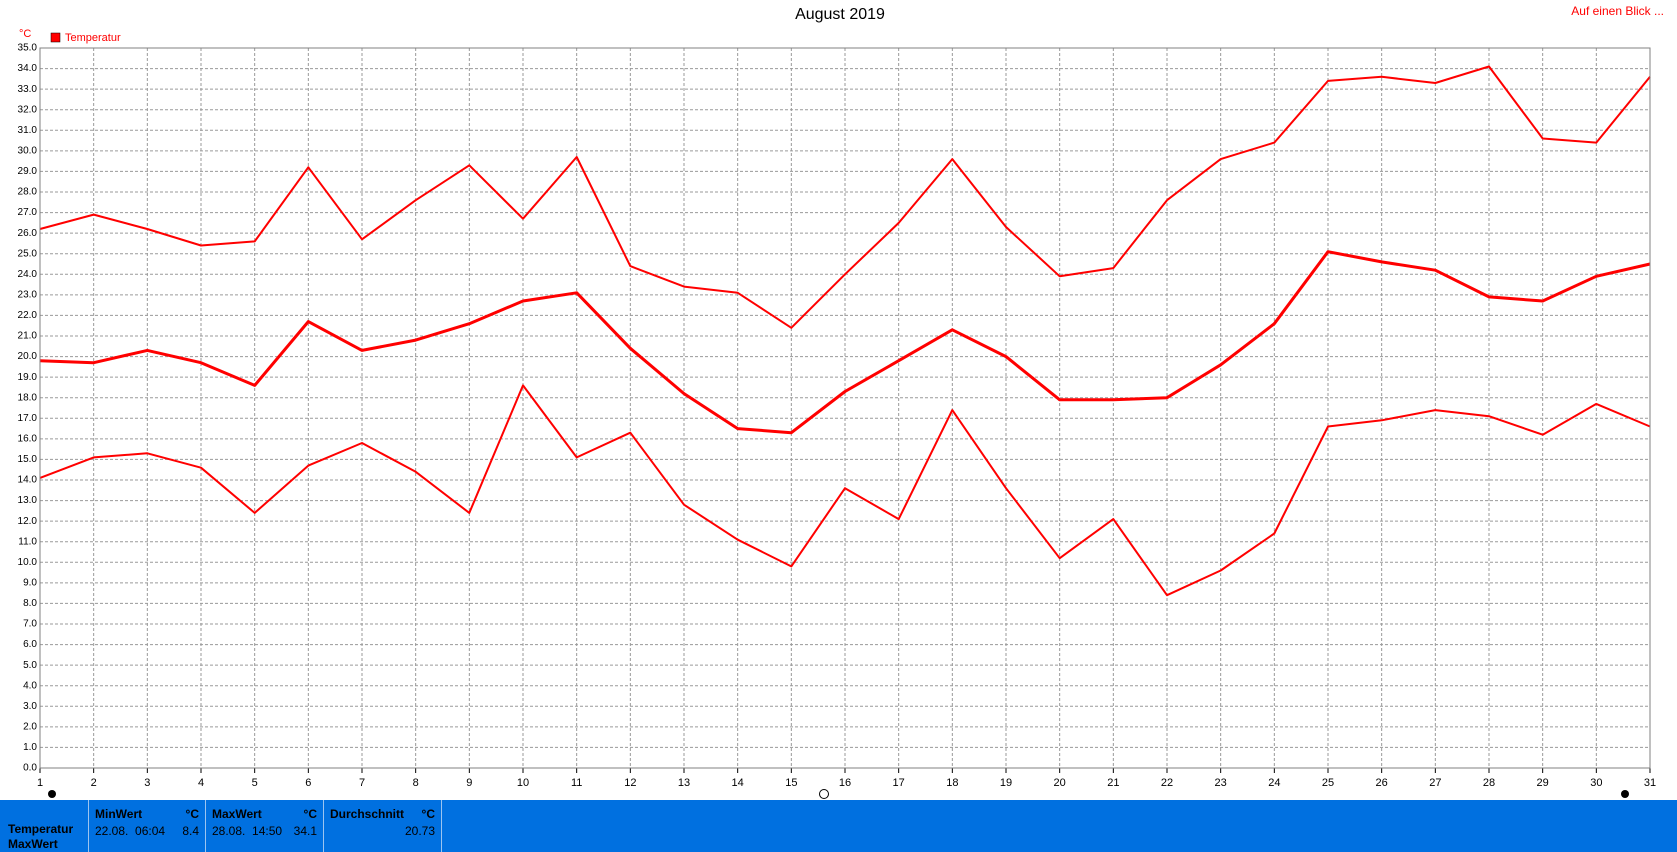 This screenshot has height=852, width=1677. I want to click on x-tick-label: 10, so click(523, 783).